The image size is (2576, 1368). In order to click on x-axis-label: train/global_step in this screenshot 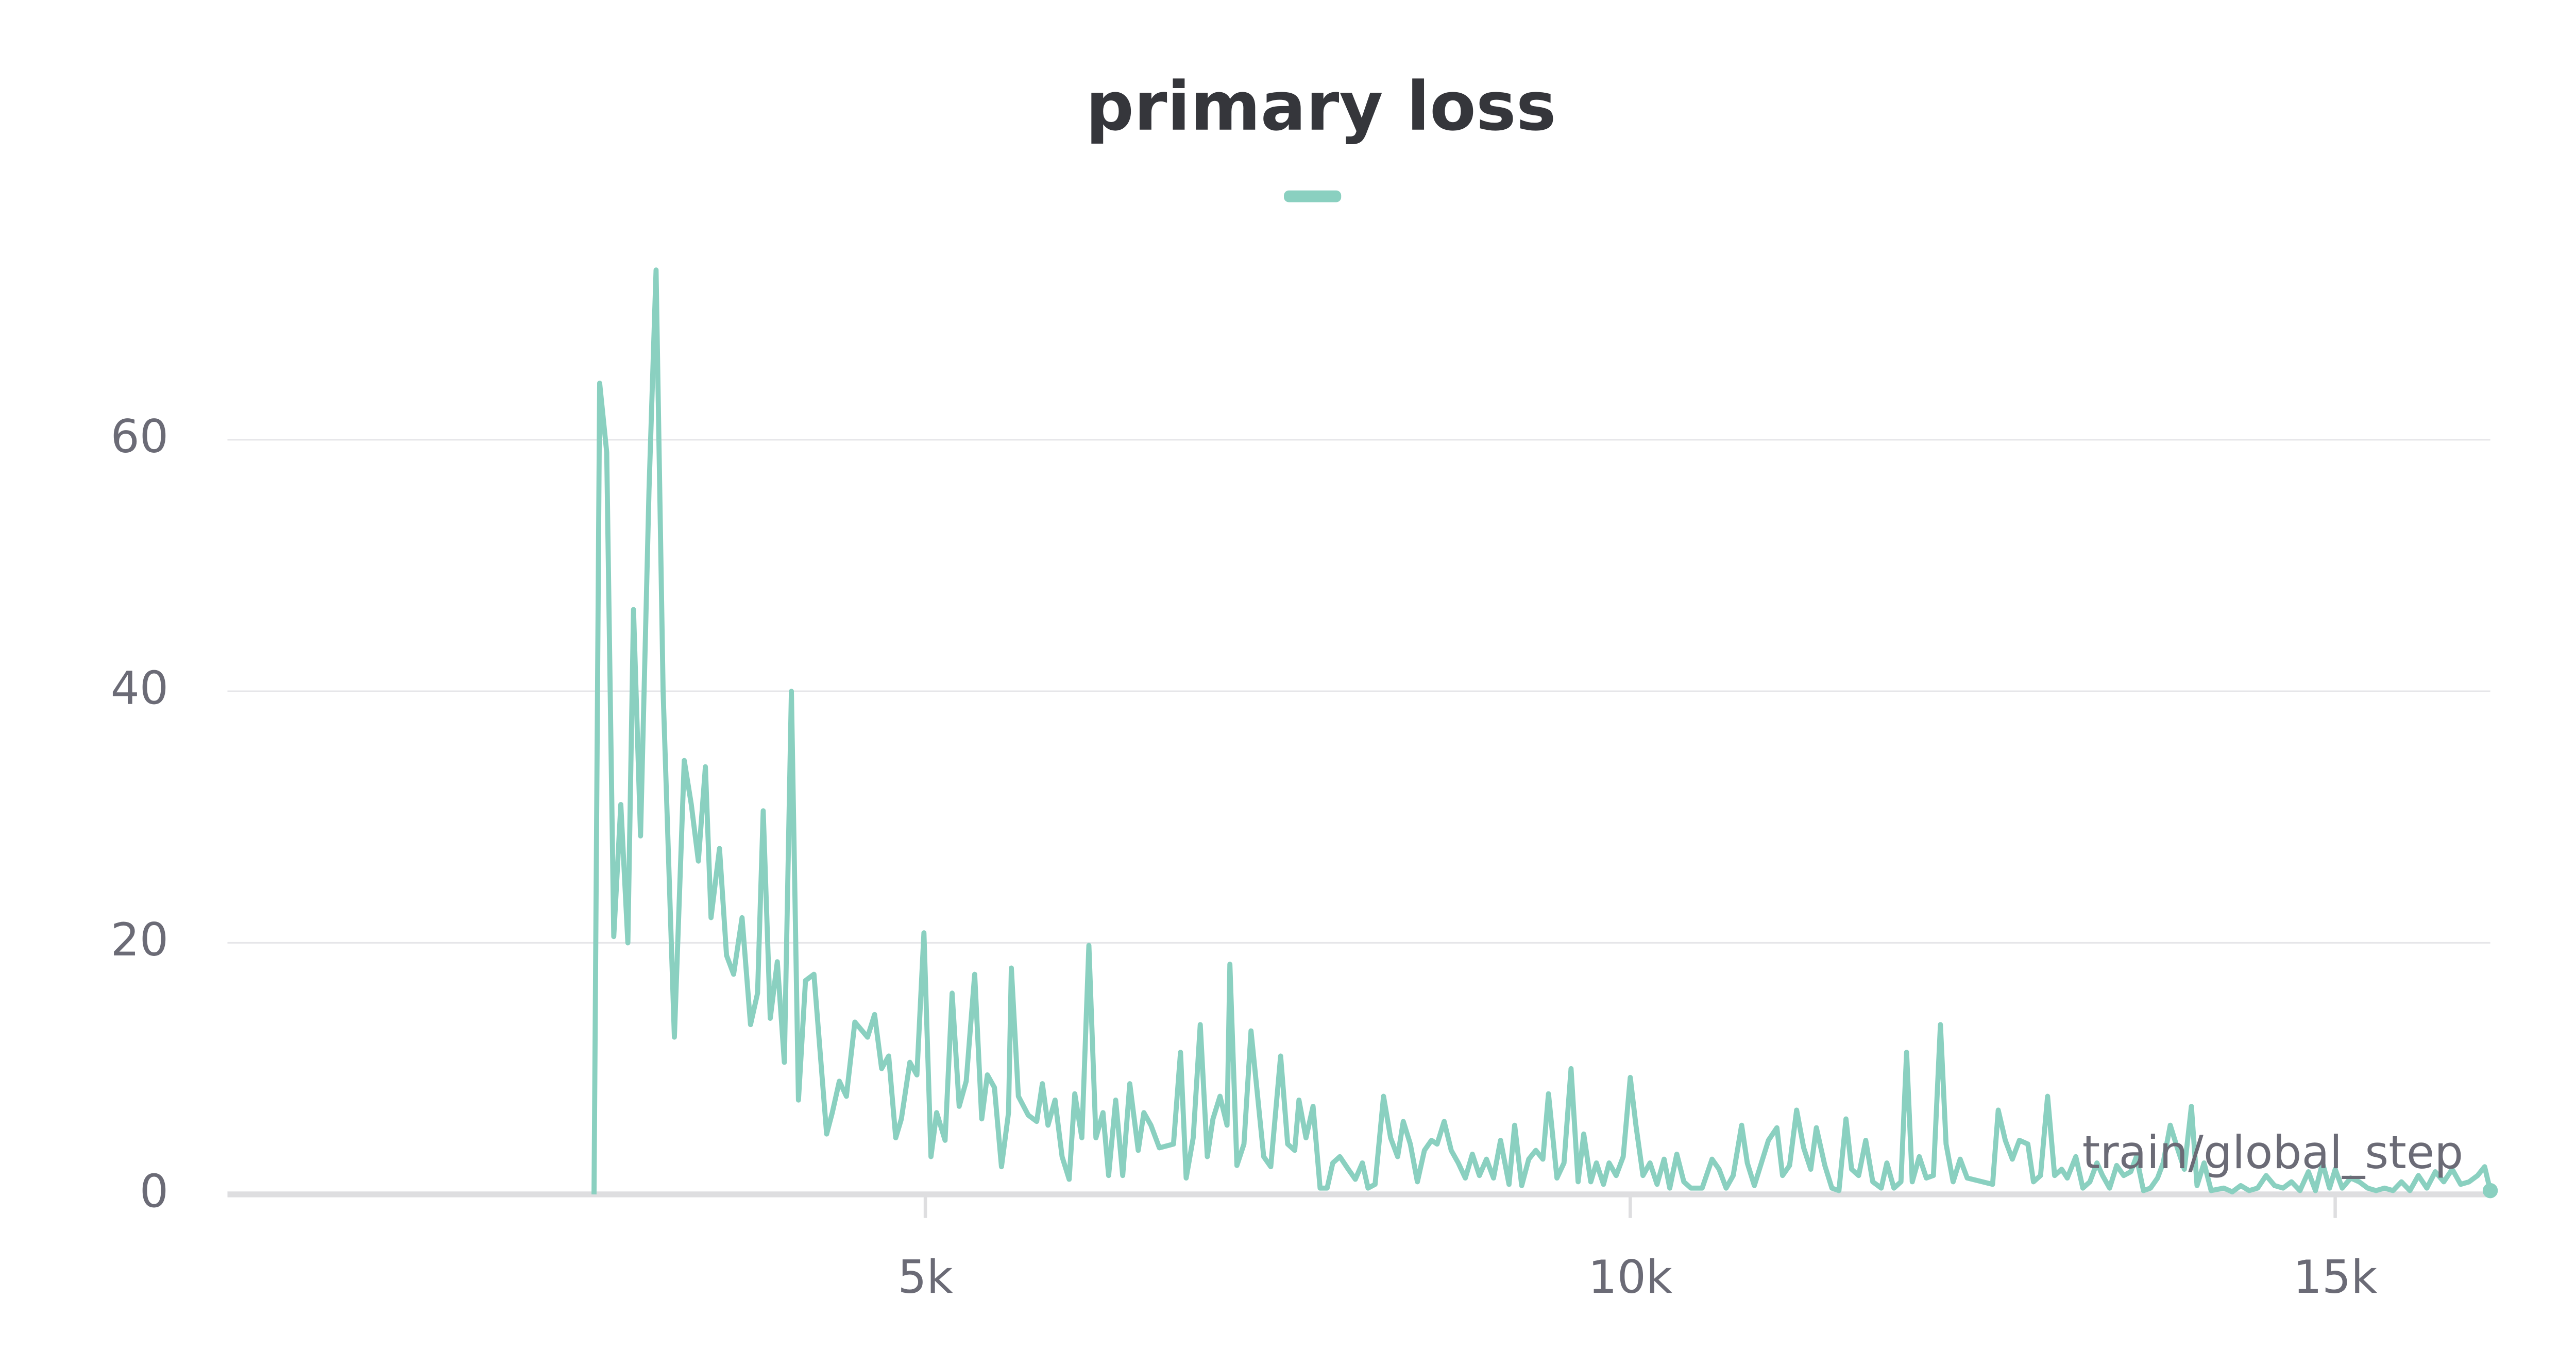, I will do `click(2273, 1152)`.